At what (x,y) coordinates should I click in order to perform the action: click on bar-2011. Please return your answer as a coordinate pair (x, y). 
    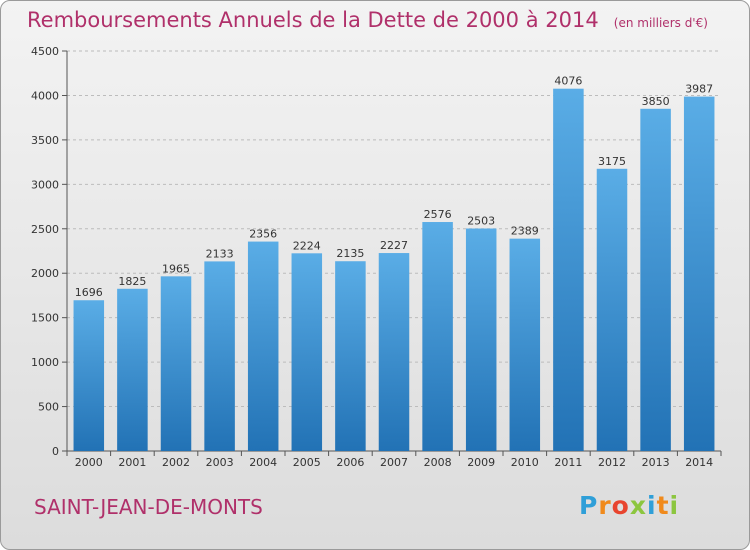
    Looking at the image, I should click on (568, 269).